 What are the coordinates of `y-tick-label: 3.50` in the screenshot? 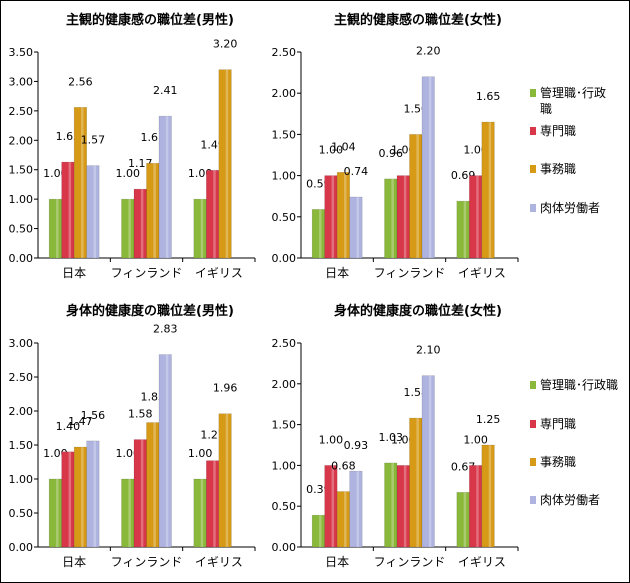 It's located at (21, 52).